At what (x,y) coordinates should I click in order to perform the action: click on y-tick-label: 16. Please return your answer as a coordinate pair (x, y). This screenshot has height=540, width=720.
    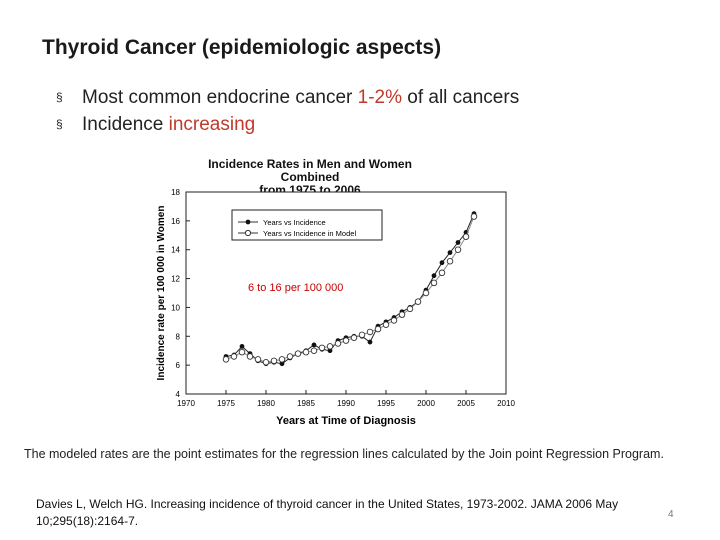
    Looking at the image, I should click on (175, 221).